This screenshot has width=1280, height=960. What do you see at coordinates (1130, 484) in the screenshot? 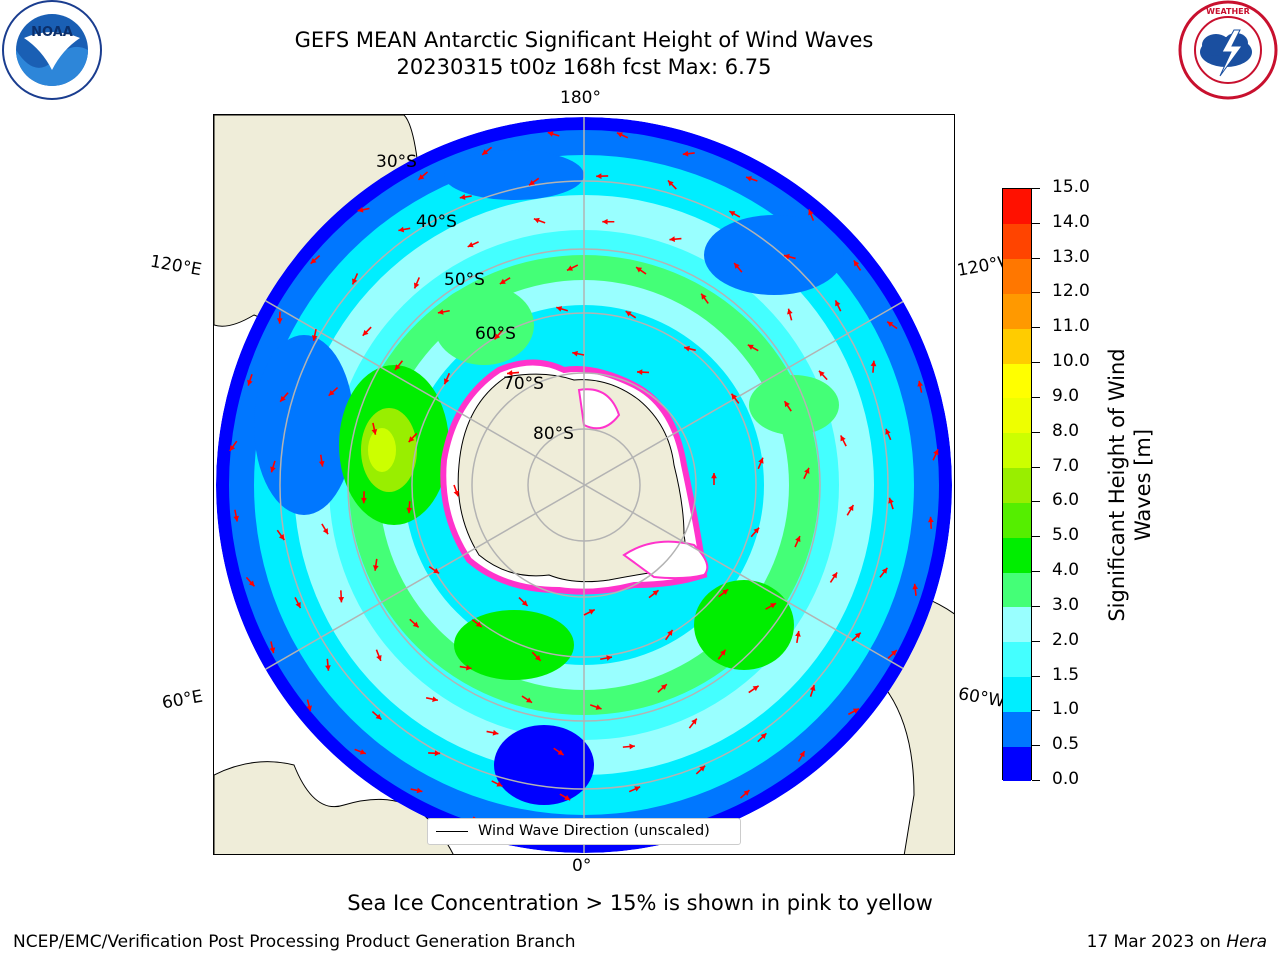
I see `colorbar-title: Significant Height of Wind Waves [m]` at bounding box center [1130, 484].